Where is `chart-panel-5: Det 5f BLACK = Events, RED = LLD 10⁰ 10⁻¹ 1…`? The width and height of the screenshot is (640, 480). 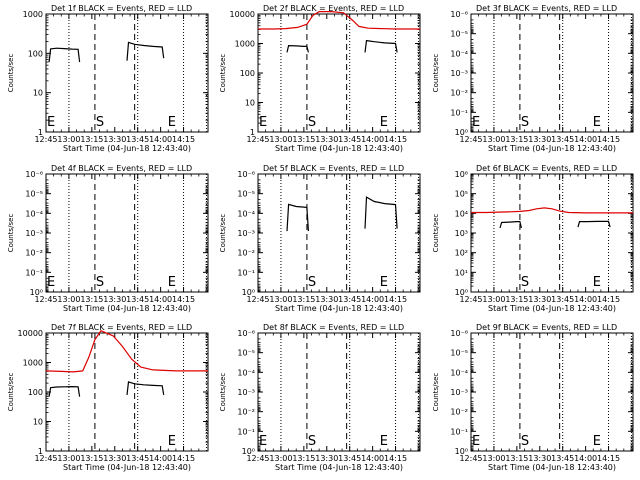
chart-panel-5: Det 5f BLACK = Events, RED = LLD 10⁰ 10⁻¹ 1… is located at coordinates (320, 238).